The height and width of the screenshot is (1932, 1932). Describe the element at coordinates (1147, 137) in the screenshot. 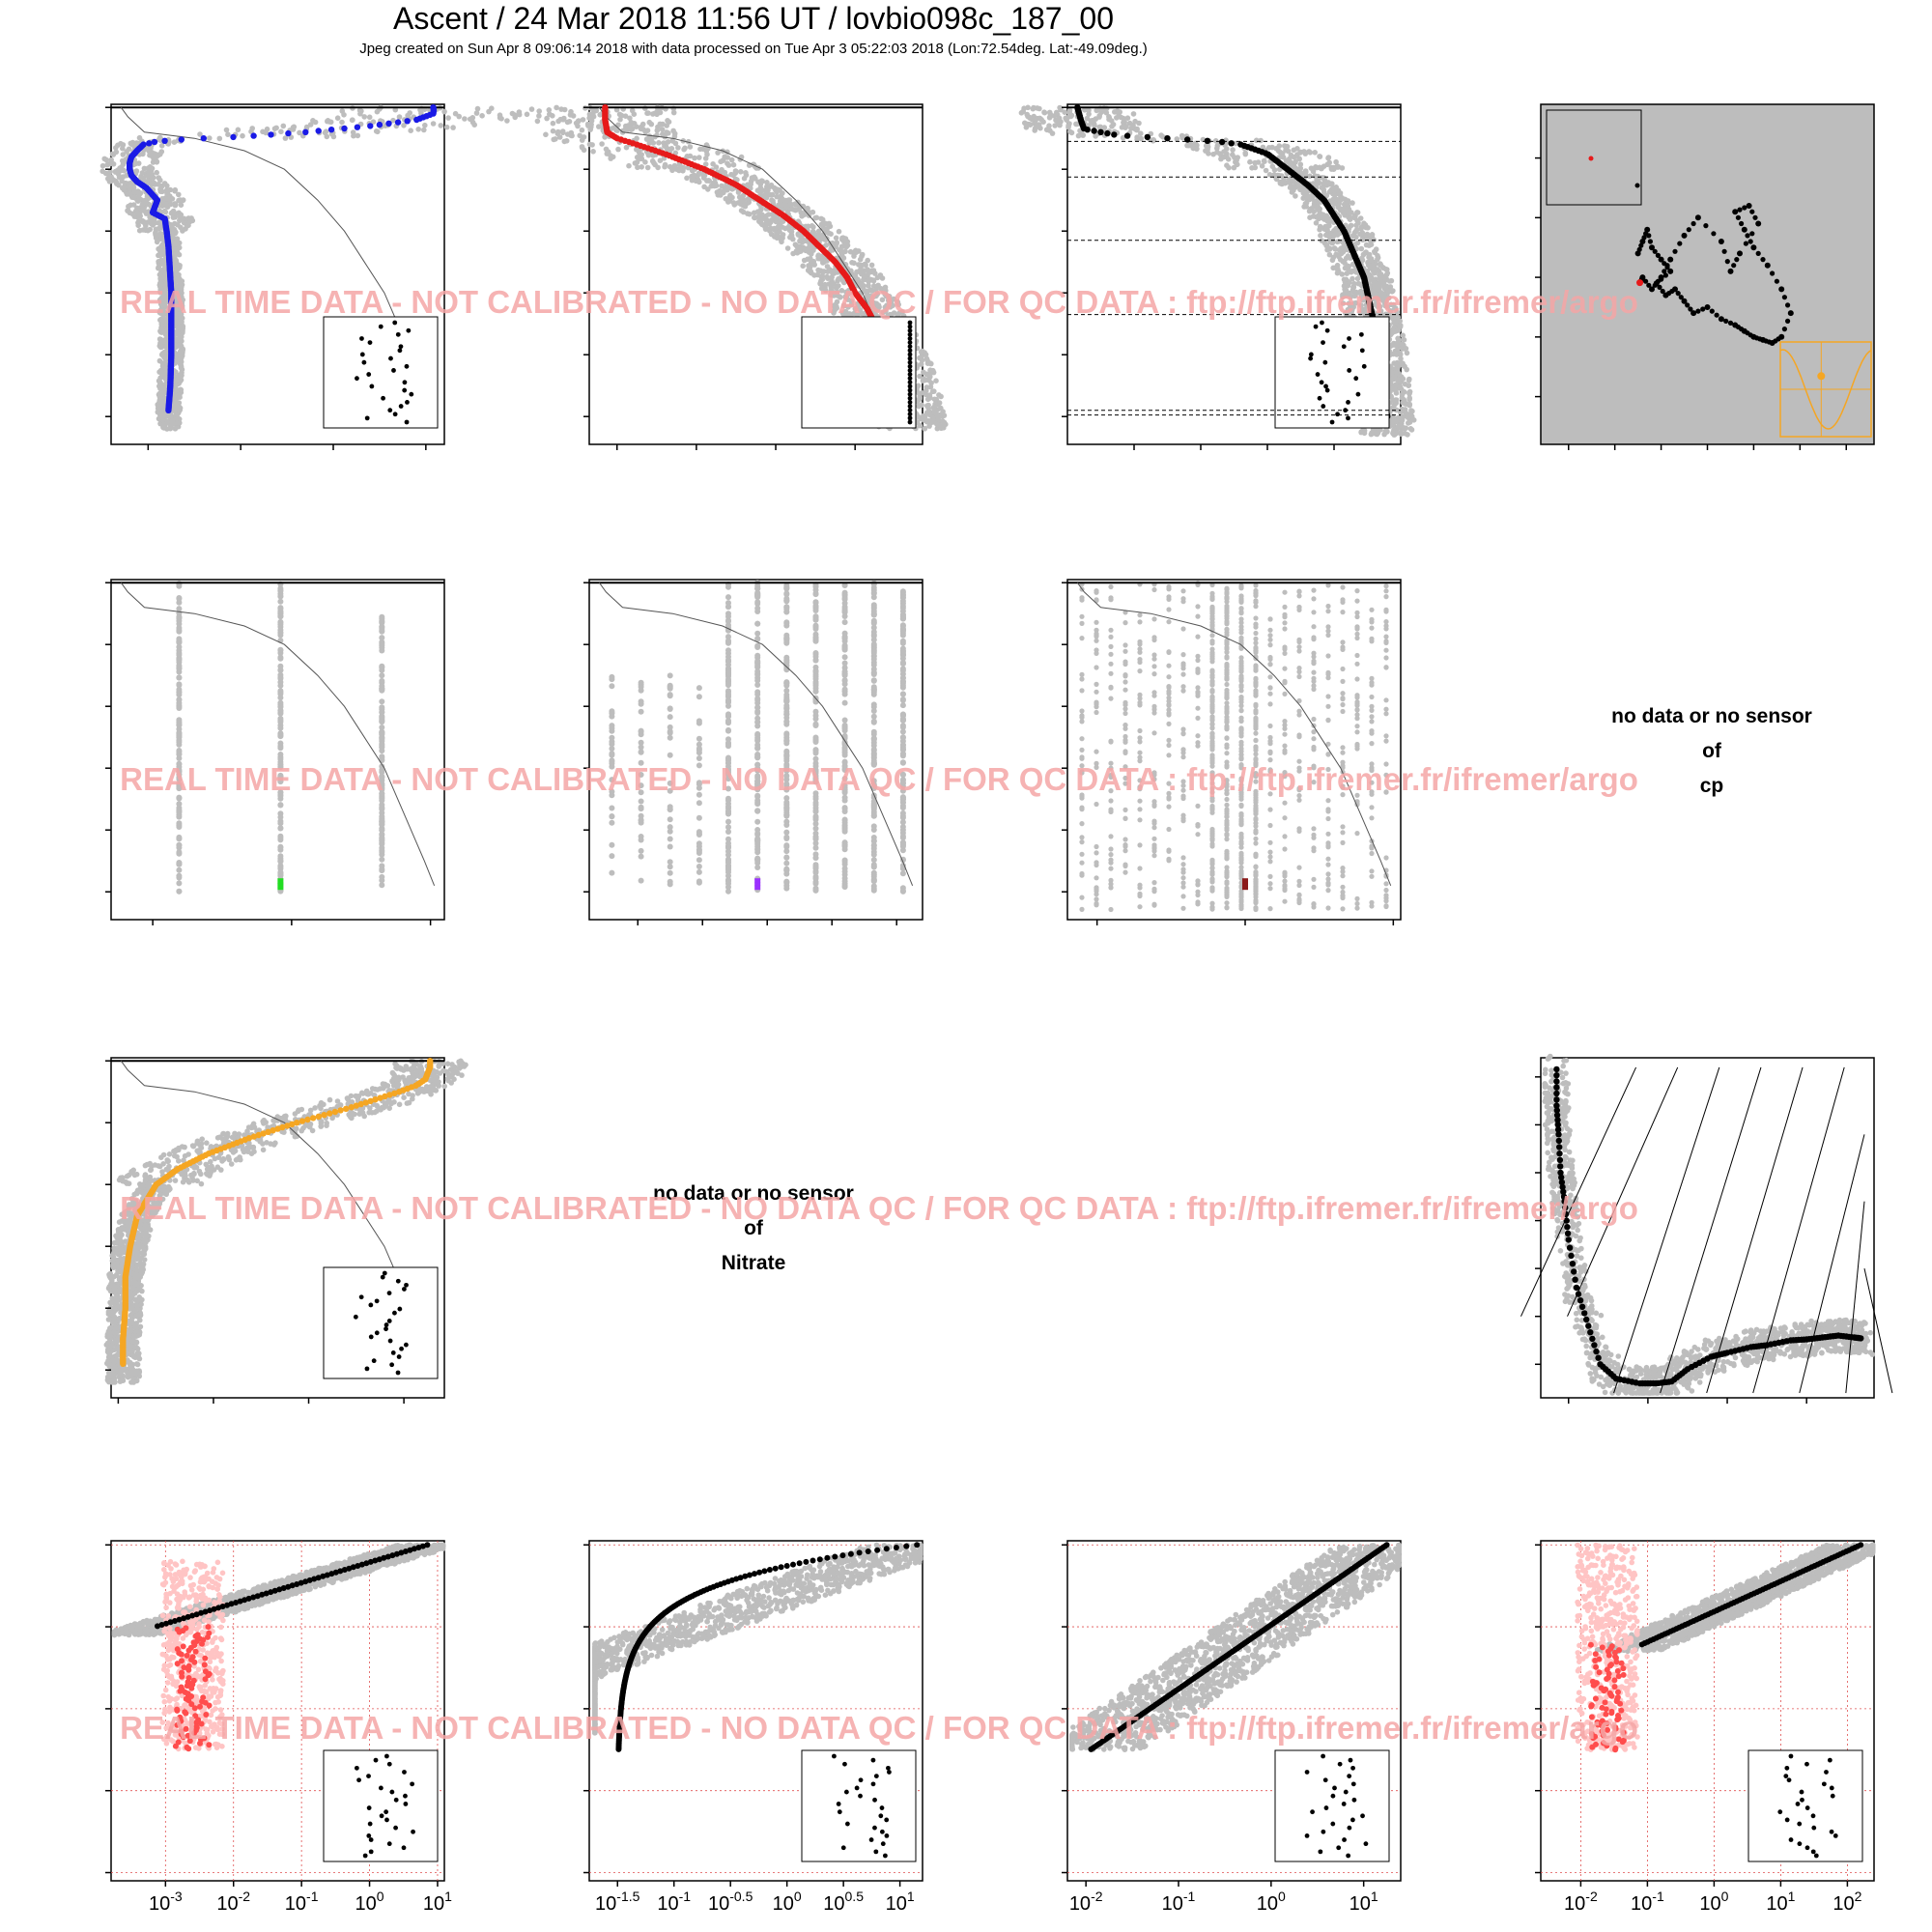

I see `density-point` at that location.